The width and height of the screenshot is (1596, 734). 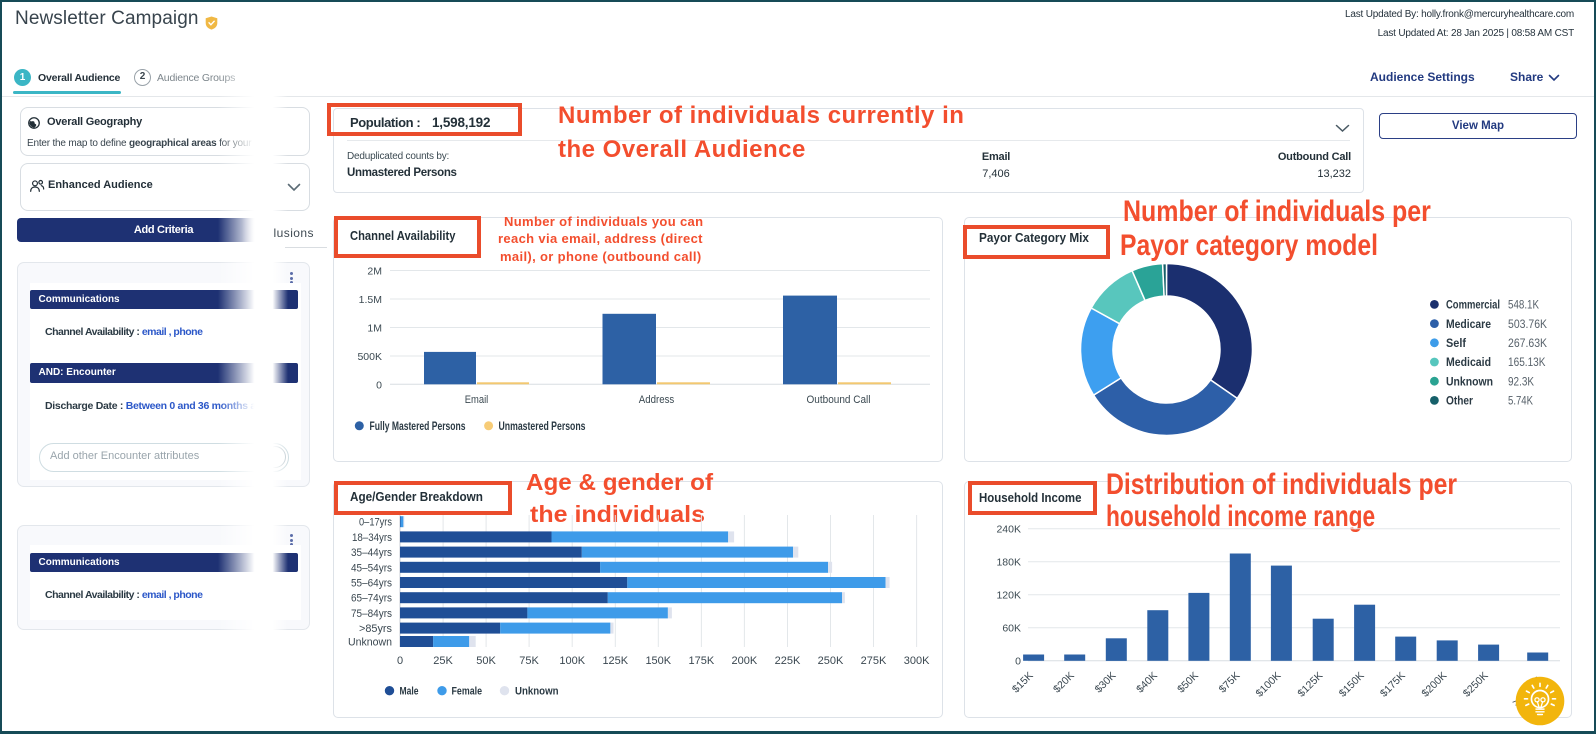 What do you see at coordinates (1521, 381) in the screenshot?
I see `svg-text: 92.3K` at bounding box center [1521, 381].